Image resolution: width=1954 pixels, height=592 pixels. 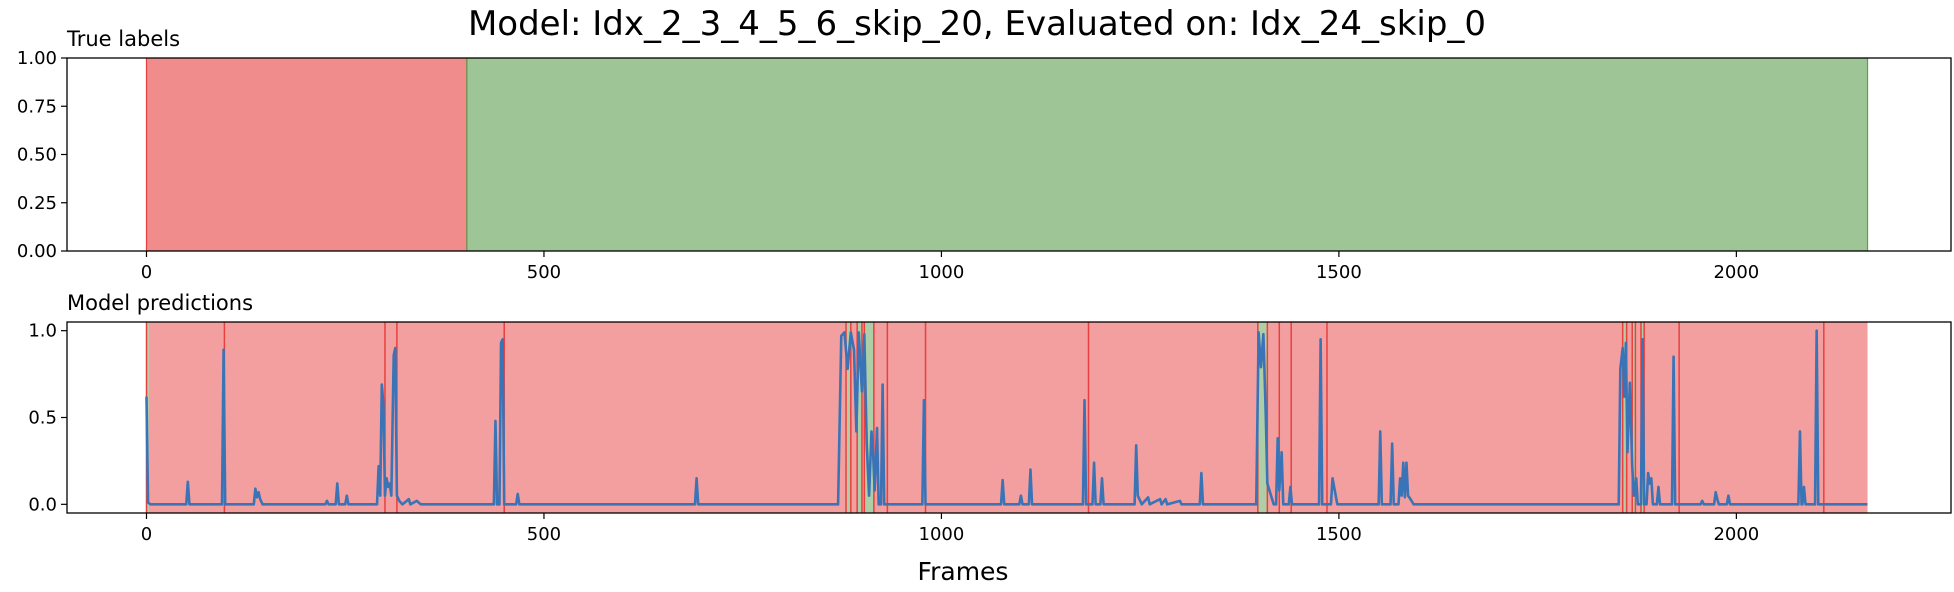 I want to click on y-tick-label: 0.75, so click(x=37, y=106).